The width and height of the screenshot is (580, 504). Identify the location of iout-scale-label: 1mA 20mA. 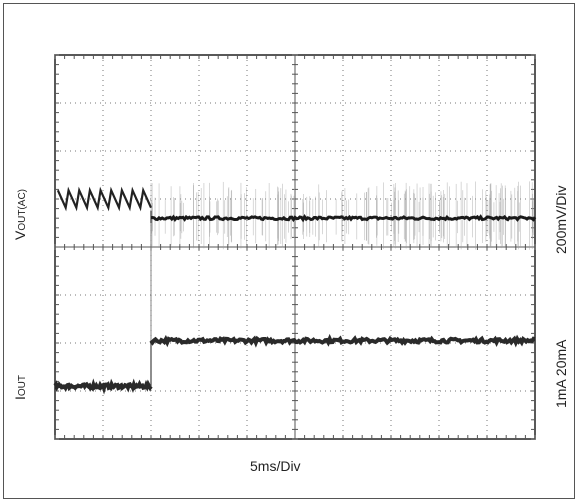
(561, 373).